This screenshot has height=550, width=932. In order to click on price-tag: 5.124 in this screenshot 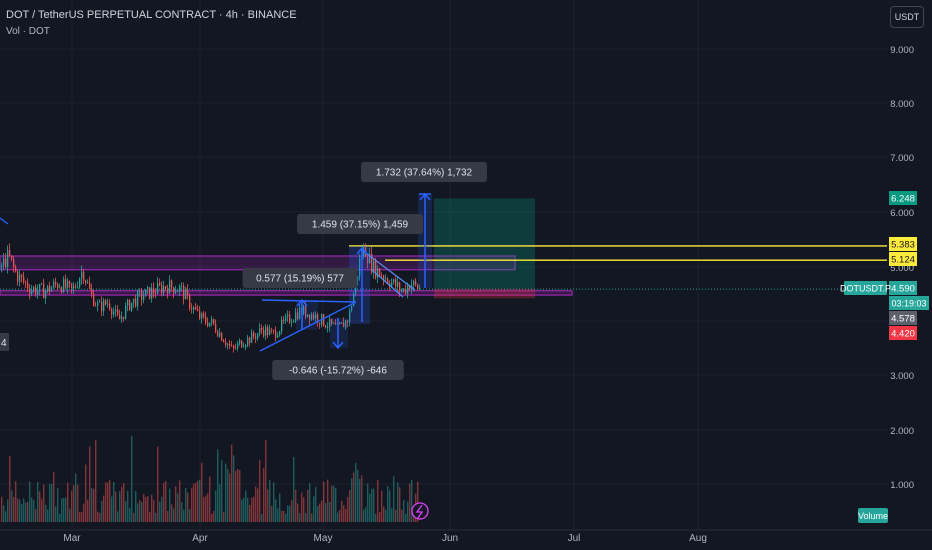, I will do `click(903, 260)`.